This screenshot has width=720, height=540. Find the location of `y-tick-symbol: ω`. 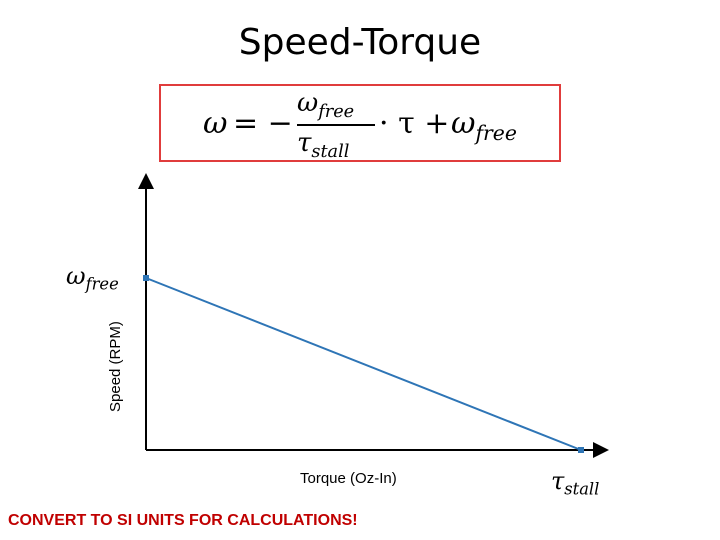

y-tick-symbol: ω is located at coordinates (76, 276).